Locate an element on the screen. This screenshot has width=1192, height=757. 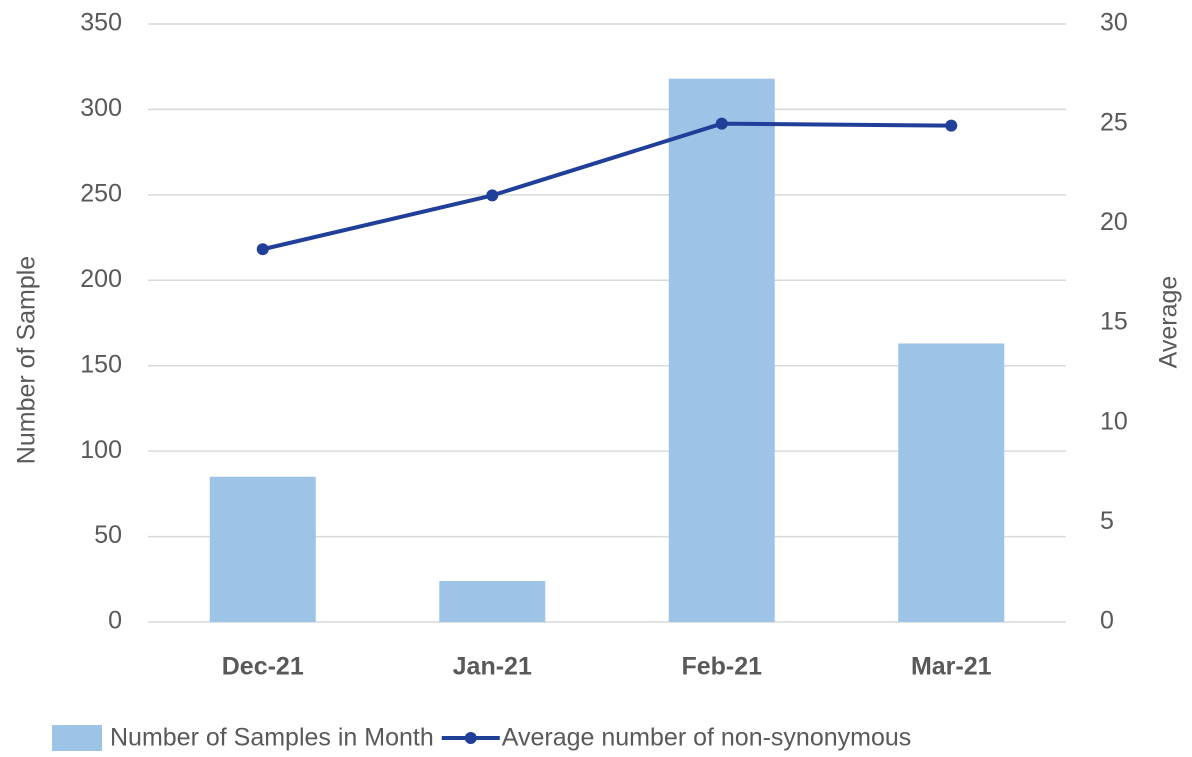
y2-tick-label: 20 is located at coordinates (1114, 222).